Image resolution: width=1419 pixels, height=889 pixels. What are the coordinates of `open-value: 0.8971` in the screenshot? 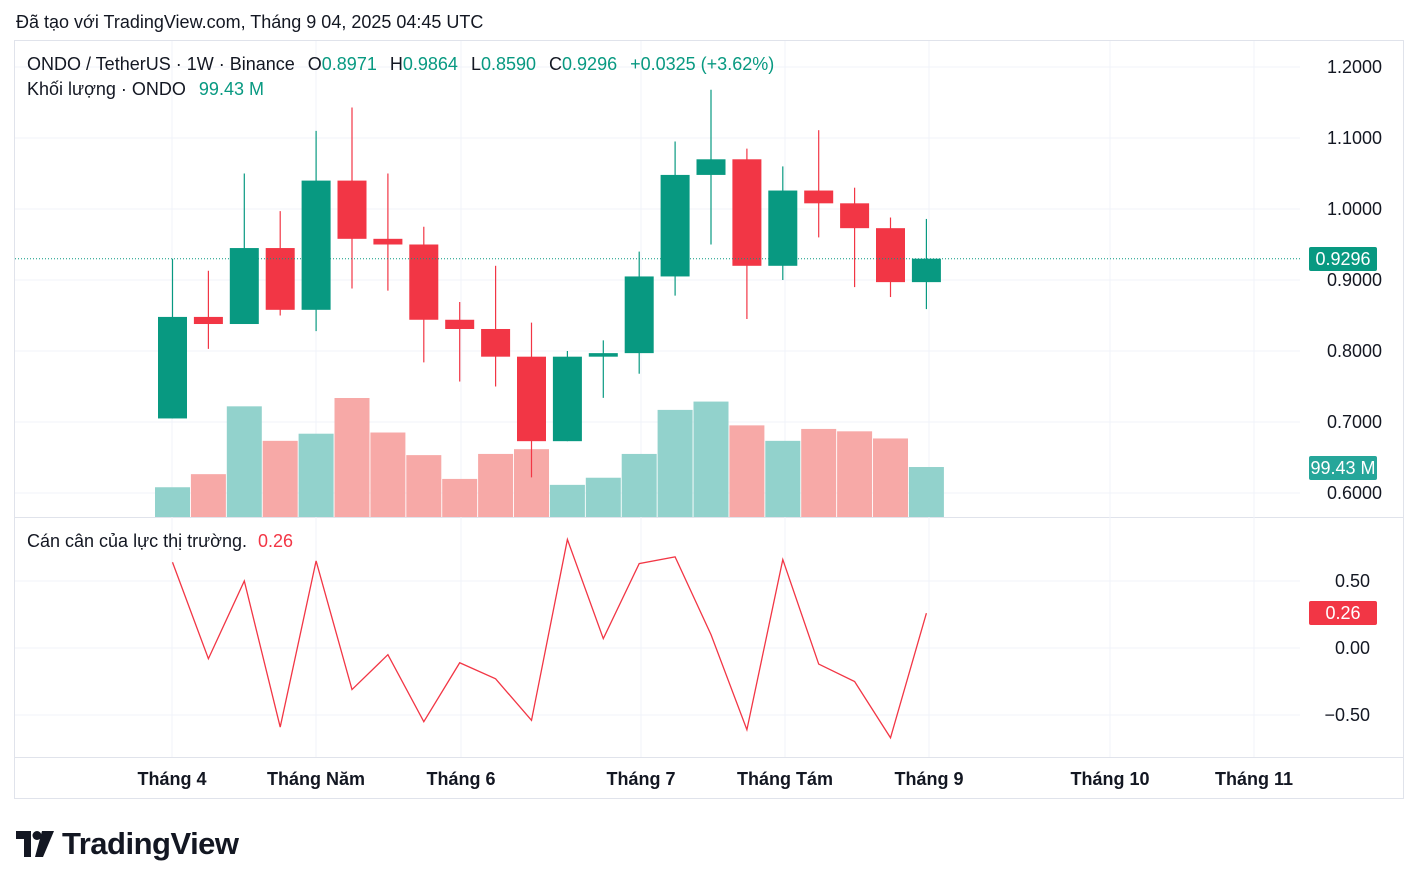 It's located at (349, 64).